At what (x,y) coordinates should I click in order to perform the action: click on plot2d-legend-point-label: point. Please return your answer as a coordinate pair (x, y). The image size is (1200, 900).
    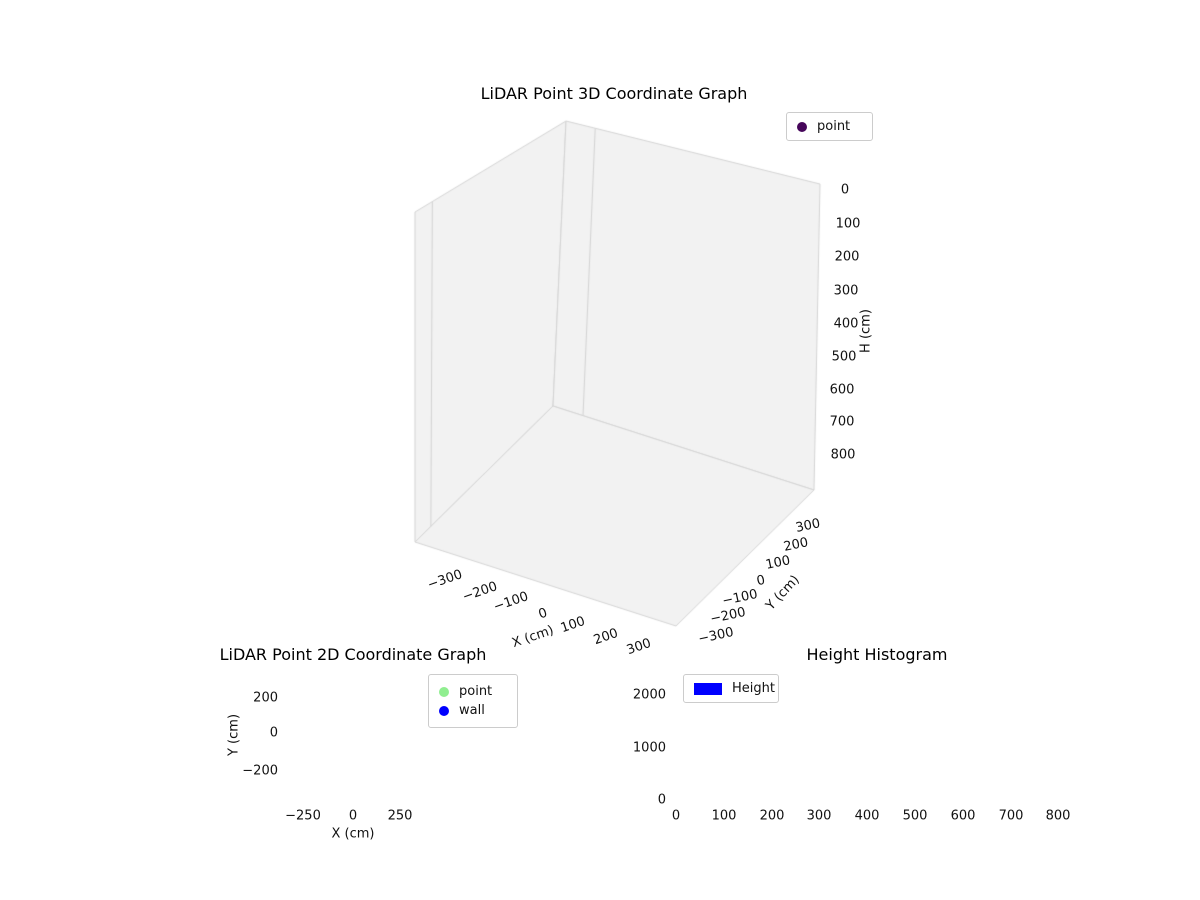
    Looking at the image, I should click on (476, 691).